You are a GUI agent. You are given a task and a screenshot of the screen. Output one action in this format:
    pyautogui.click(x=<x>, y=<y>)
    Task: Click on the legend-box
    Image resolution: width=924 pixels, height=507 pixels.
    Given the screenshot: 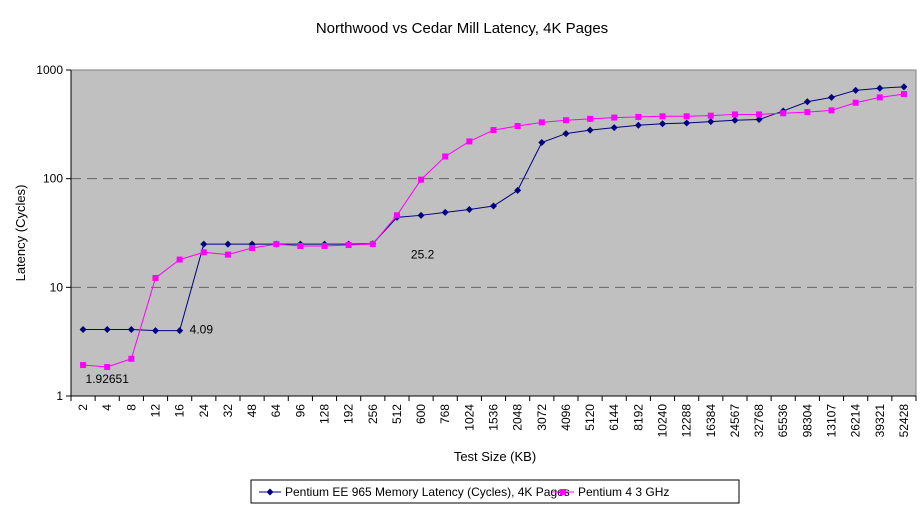 What is the action you would take?
    pyautogui.click(x=495, y=491)
    